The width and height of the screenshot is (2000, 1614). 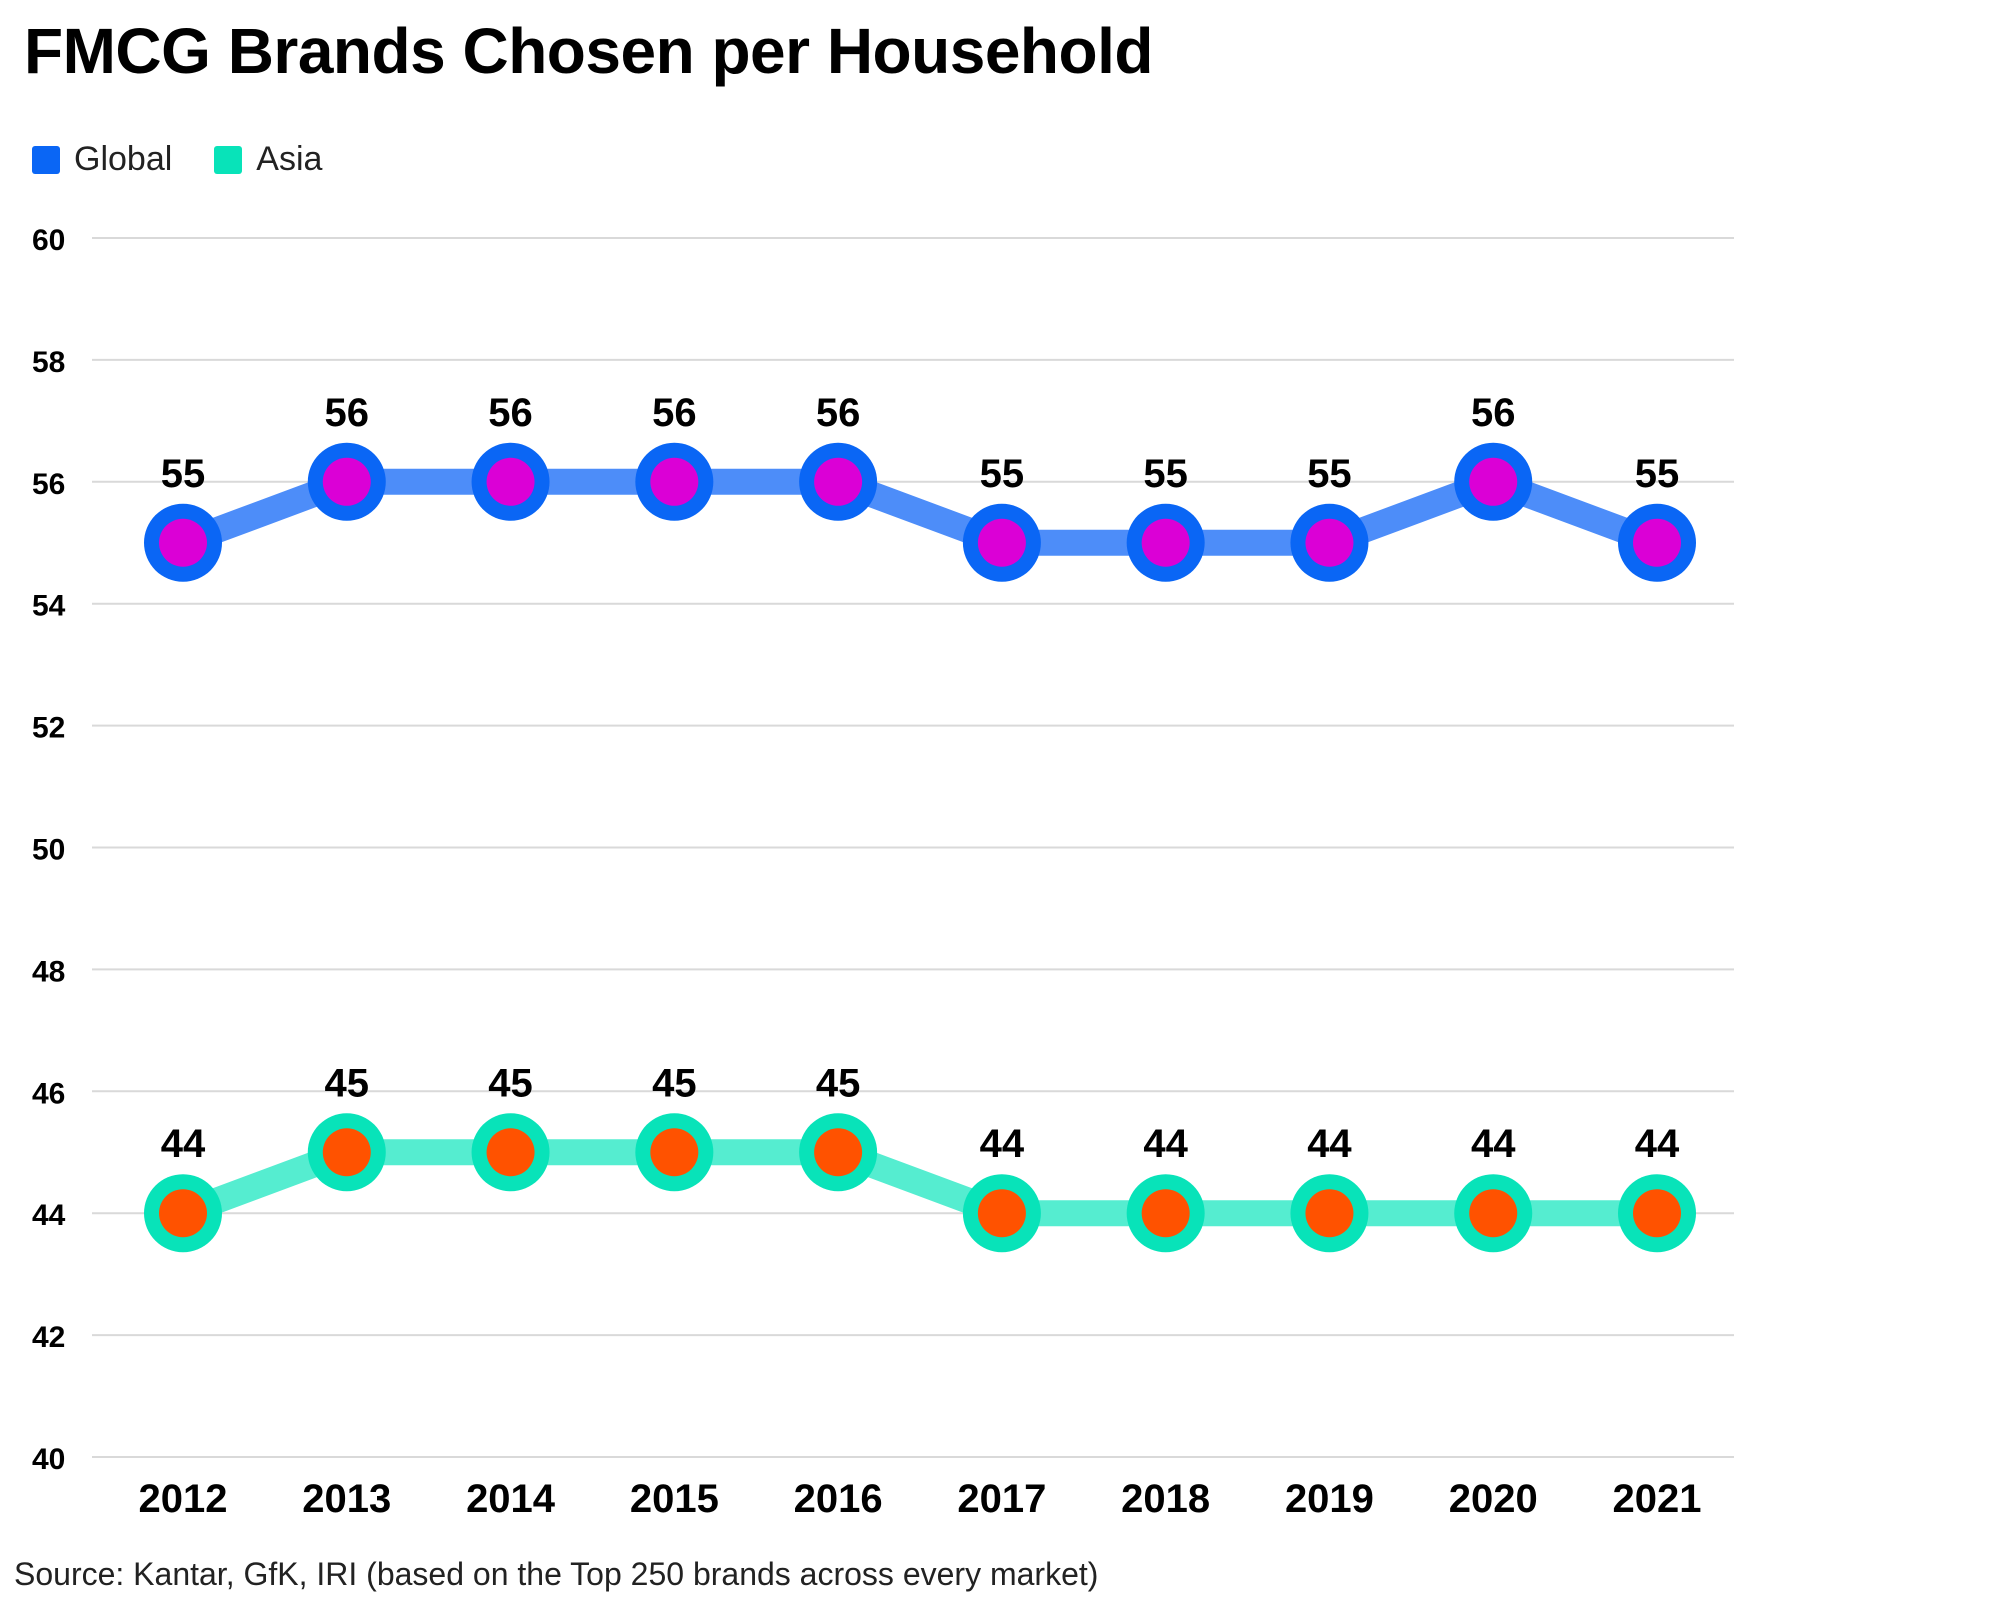 What do you see at coordinates (346, 1499) in the screenshot?
I see `x-tick-label: 2013` at bounding box center [346, 1499].